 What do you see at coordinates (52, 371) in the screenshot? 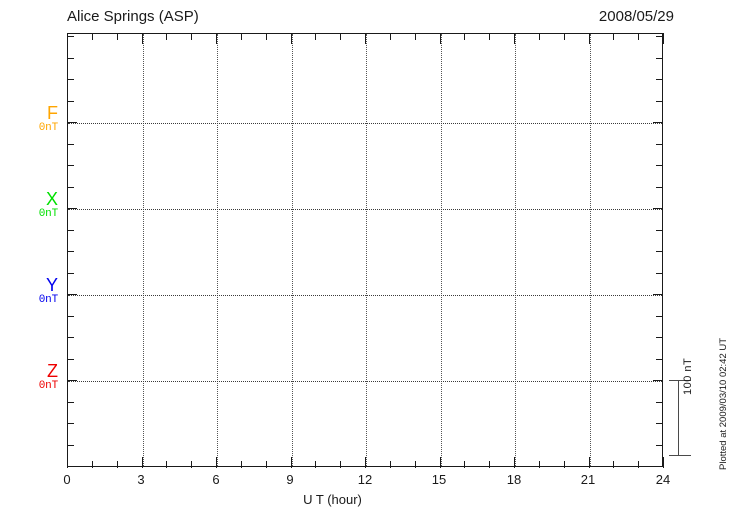
I see `component-letter-z: Z` at bounding box center [52, 371].